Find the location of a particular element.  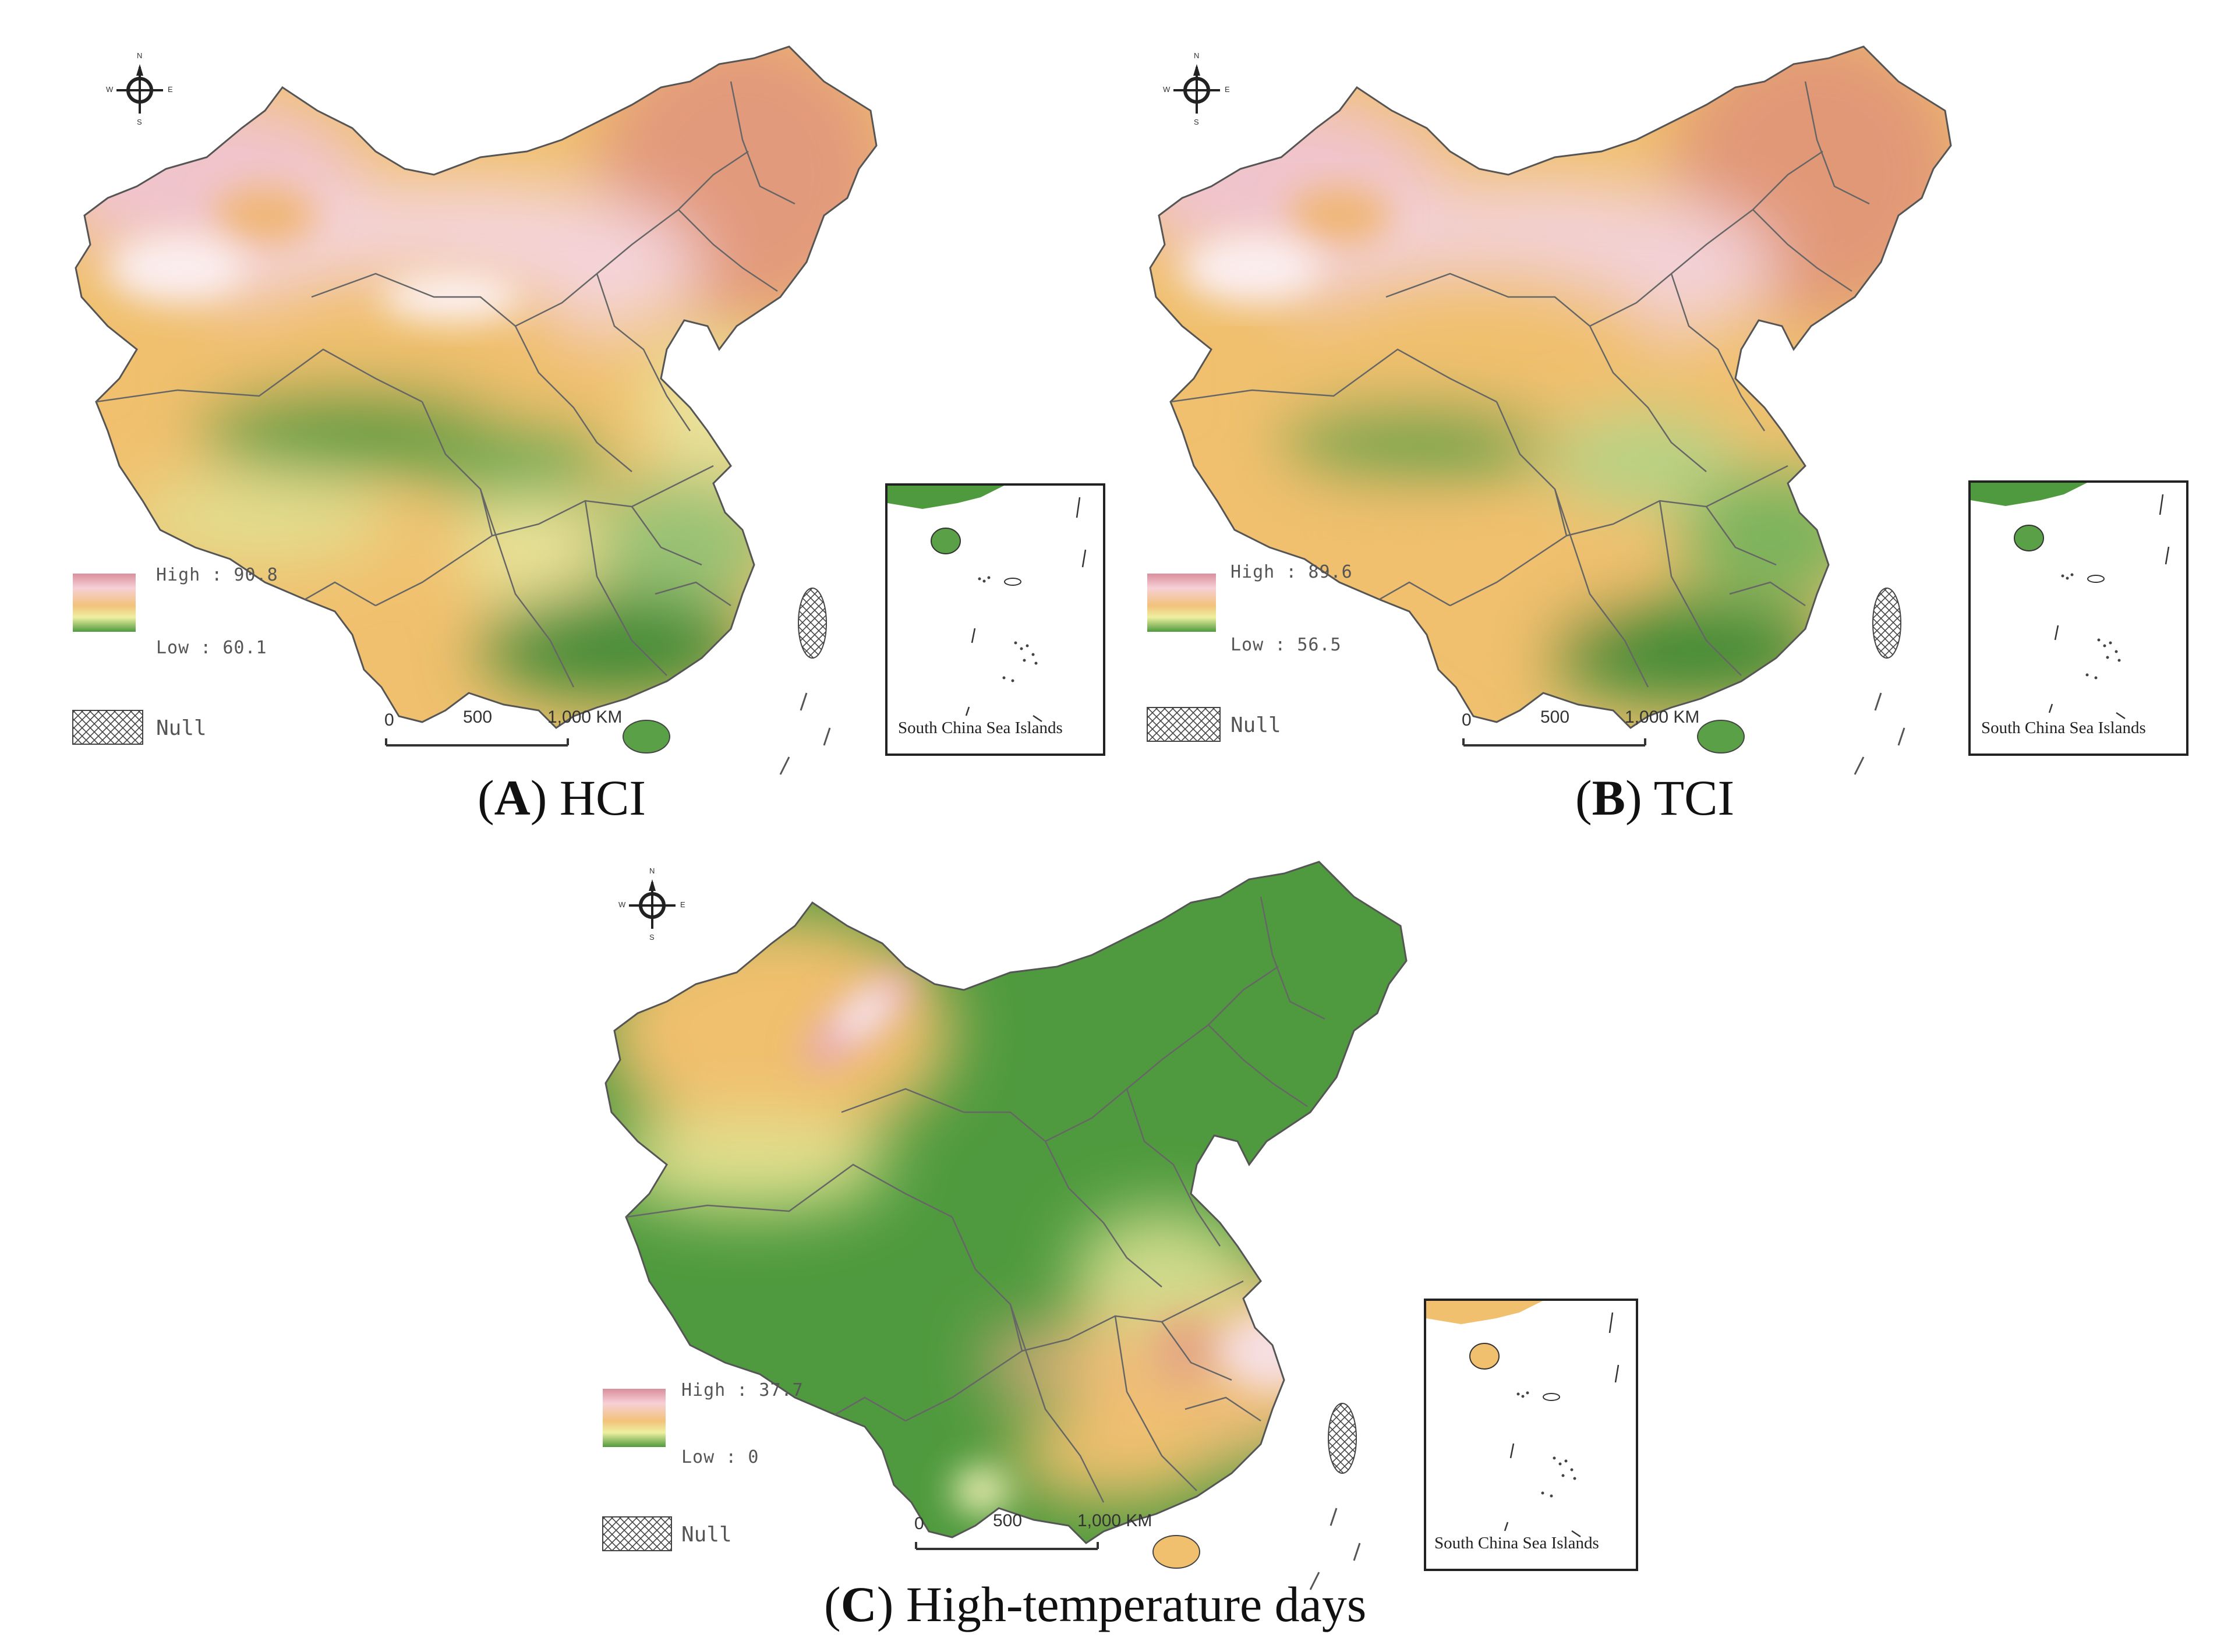

caption-title: TCI is located at coordinates (1694, 798).